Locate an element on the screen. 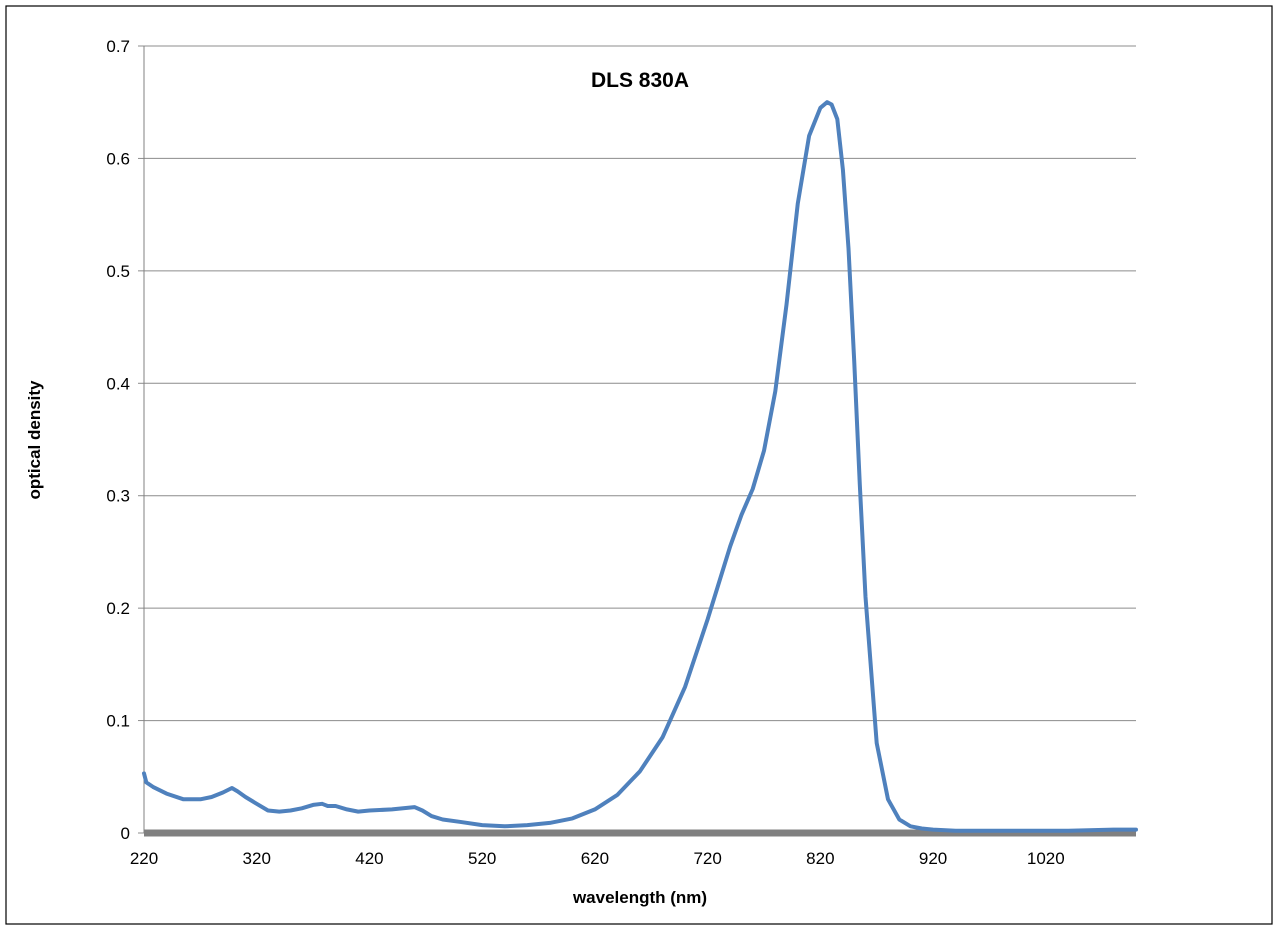  chart-title: DLS 830A is located at coordinates (640, 80).